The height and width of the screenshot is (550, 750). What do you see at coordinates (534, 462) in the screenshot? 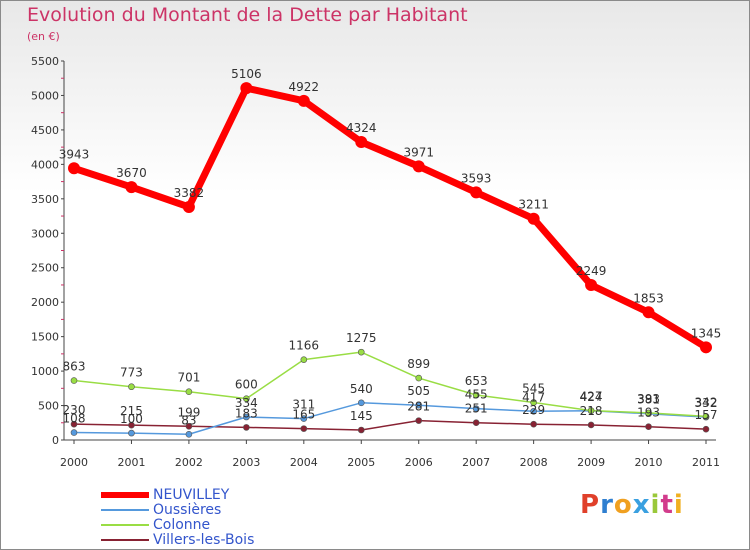
I see `x-tick-label: 2008` at bounding box center [534, 462].